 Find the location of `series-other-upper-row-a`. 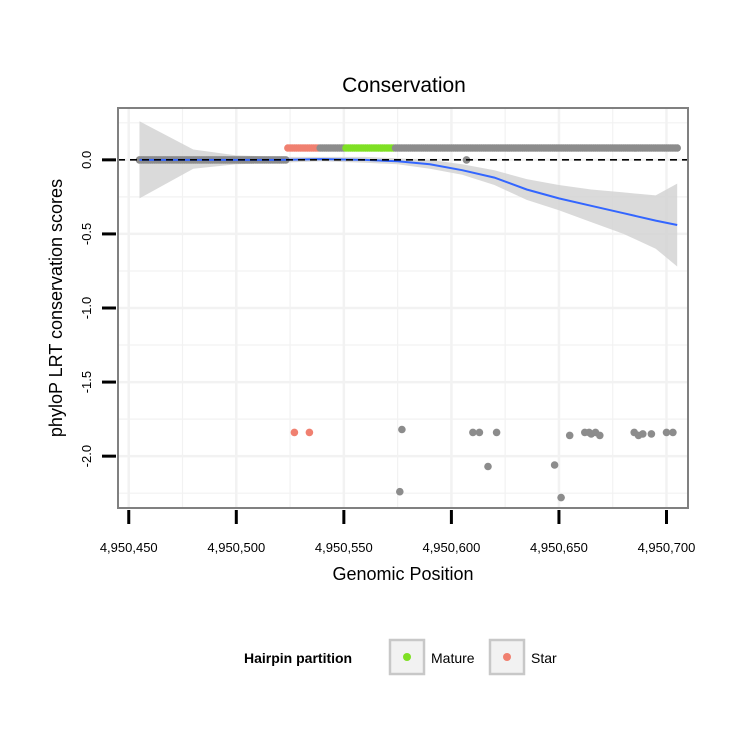

series-other-upper-row-a is located at coordinates (332, 148).